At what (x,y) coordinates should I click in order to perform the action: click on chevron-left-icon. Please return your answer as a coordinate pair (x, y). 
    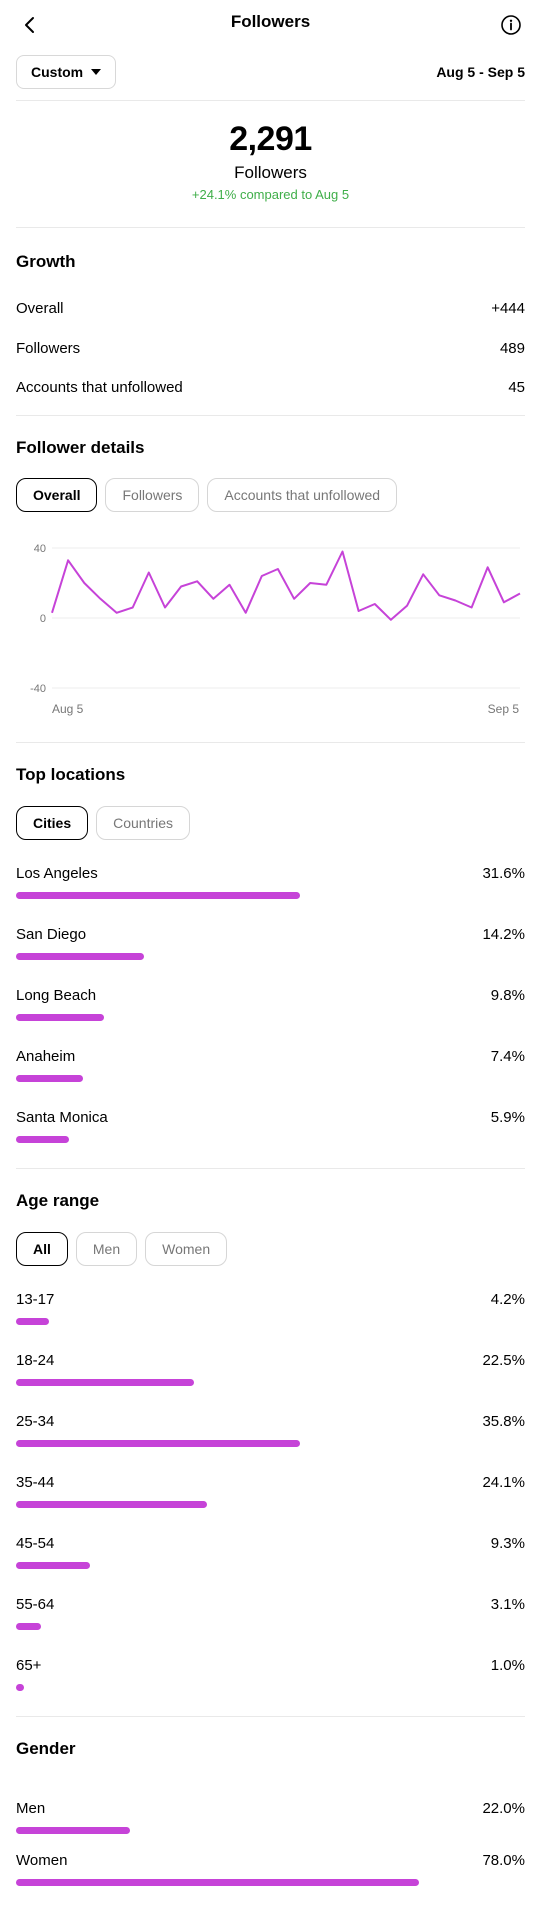
    Looking at the image, I should click on (29, 25).